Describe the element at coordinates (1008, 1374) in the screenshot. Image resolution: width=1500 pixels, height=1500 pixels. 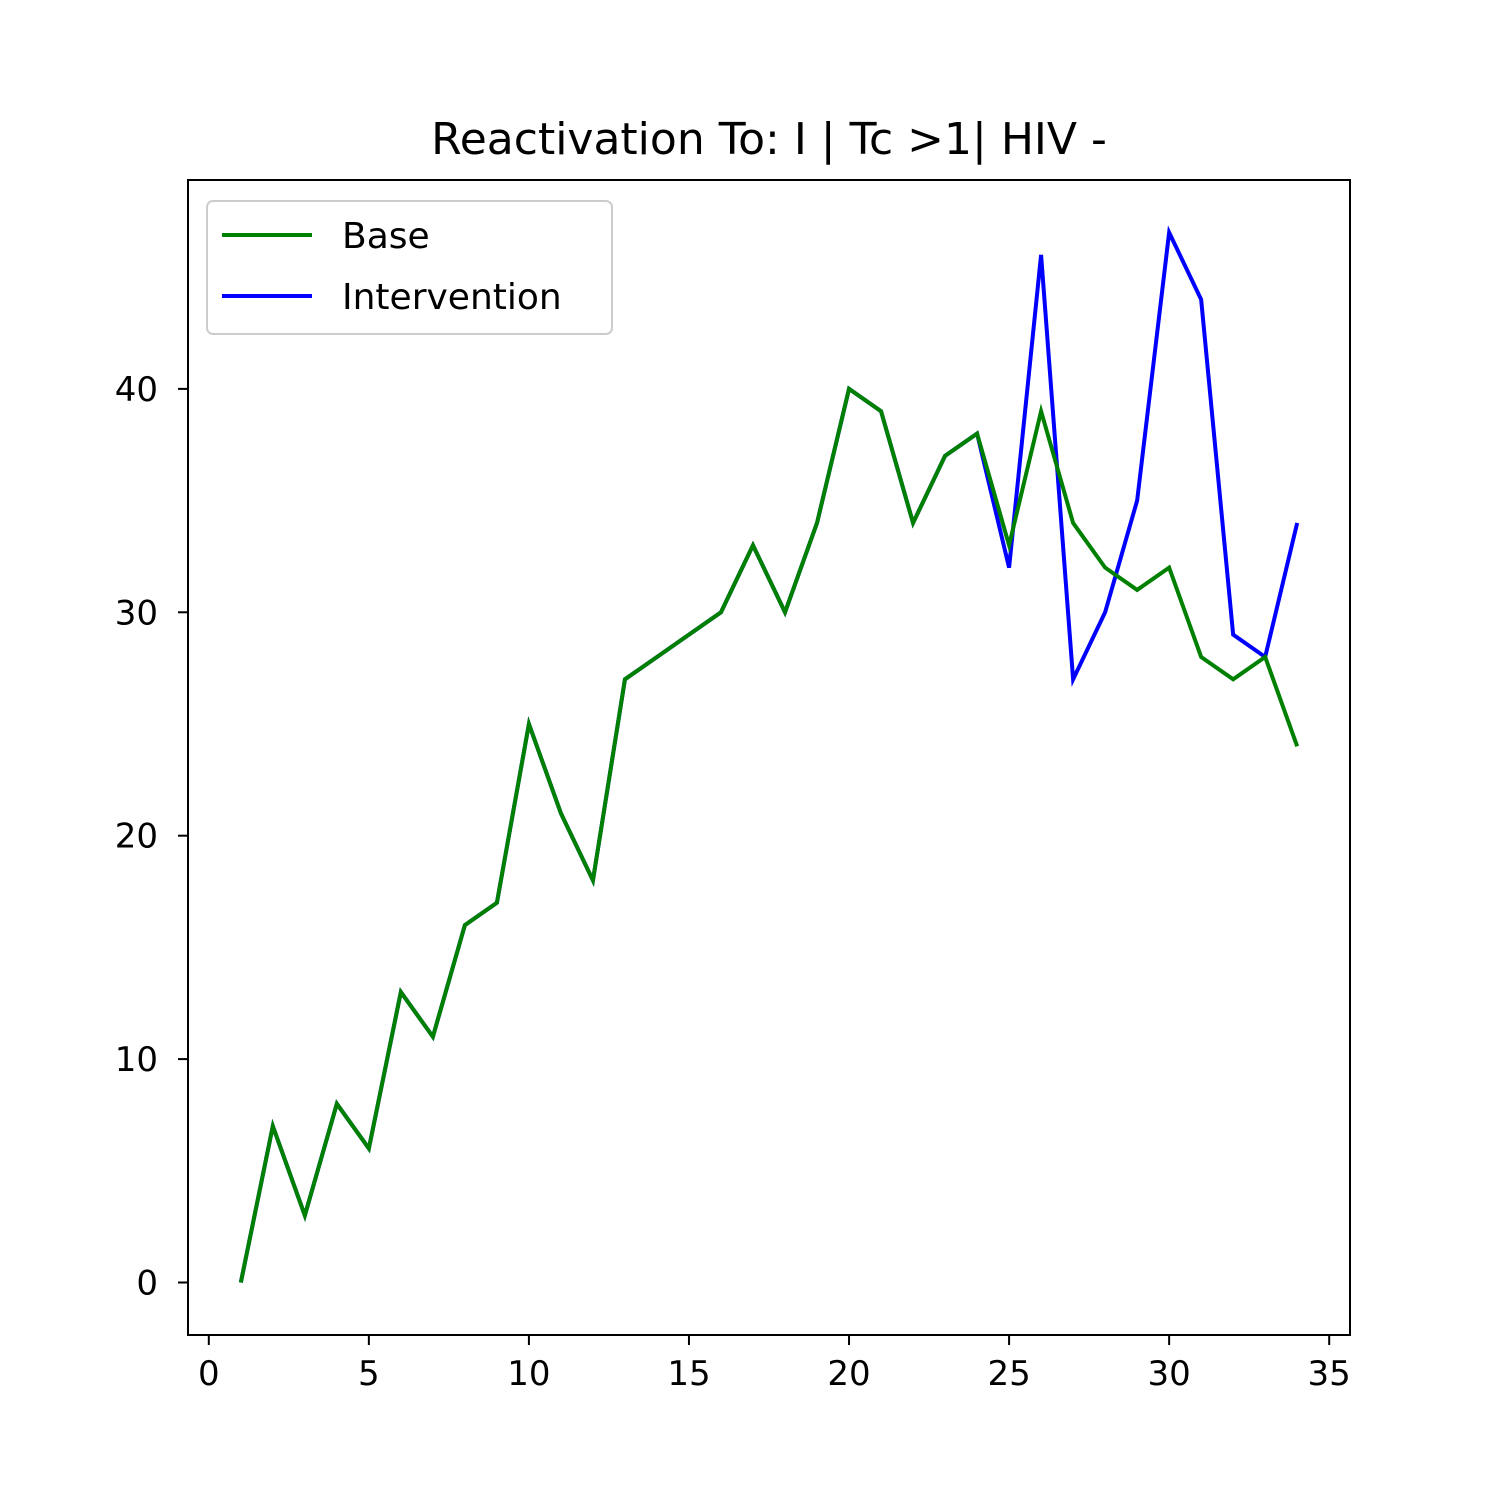
I see `x-tick-label: 25` at that location.